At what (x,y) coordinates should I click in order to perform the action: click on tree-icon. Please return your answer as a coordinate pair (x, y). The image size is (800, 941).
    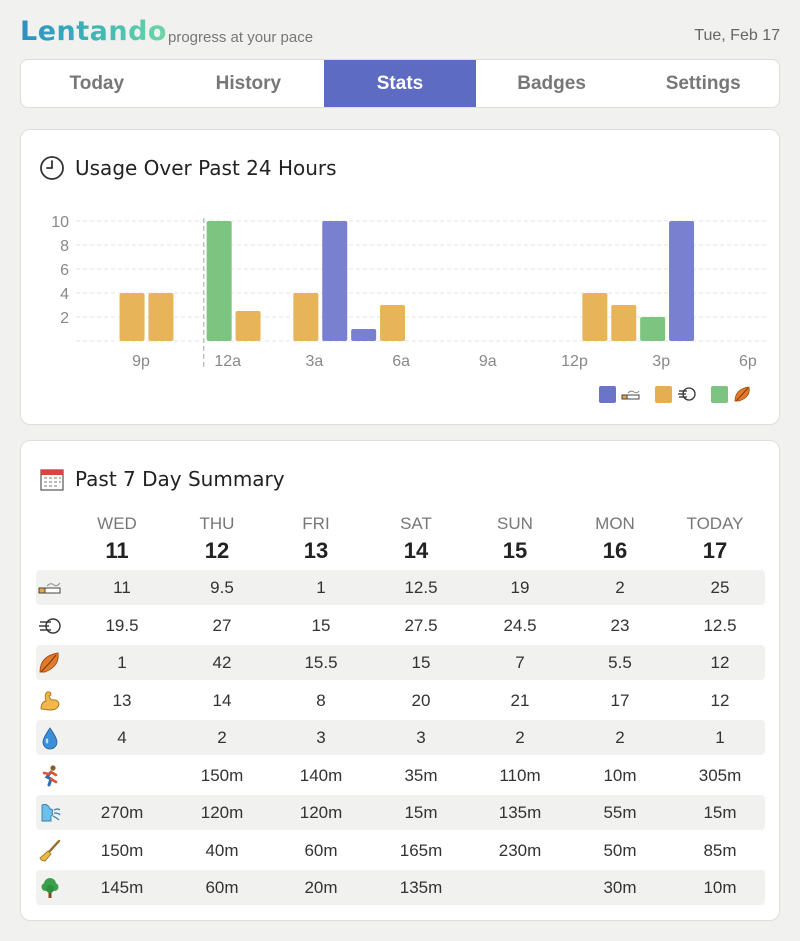
    Looking at the image, I should click on (50, 888).